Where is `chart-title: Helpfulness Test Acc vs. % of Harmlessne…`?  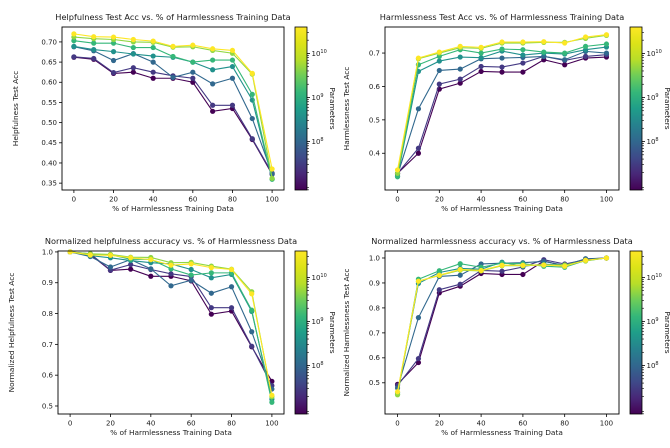 chart-title: Helpfulness Test Acc vs. % of Harmlessne… is located at coordinates (172, 17).